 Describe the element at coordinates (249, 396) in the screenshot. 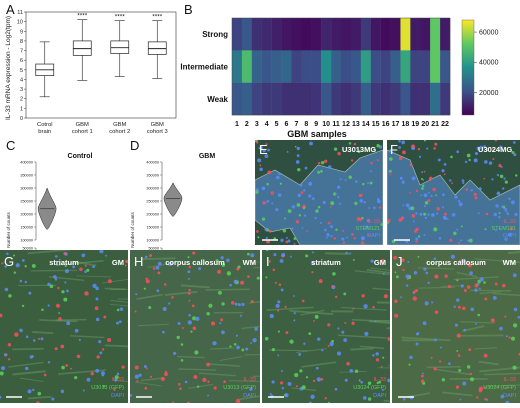

I see `micrograph-legend-dapi: DAPI` at that location.